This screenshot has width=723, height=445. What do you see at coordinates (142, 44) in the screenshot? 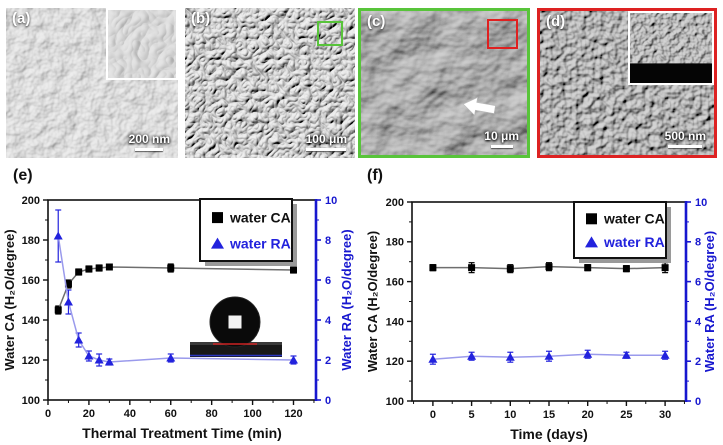
I see `panel-a-inset-image` at bounding box center [142, 44].